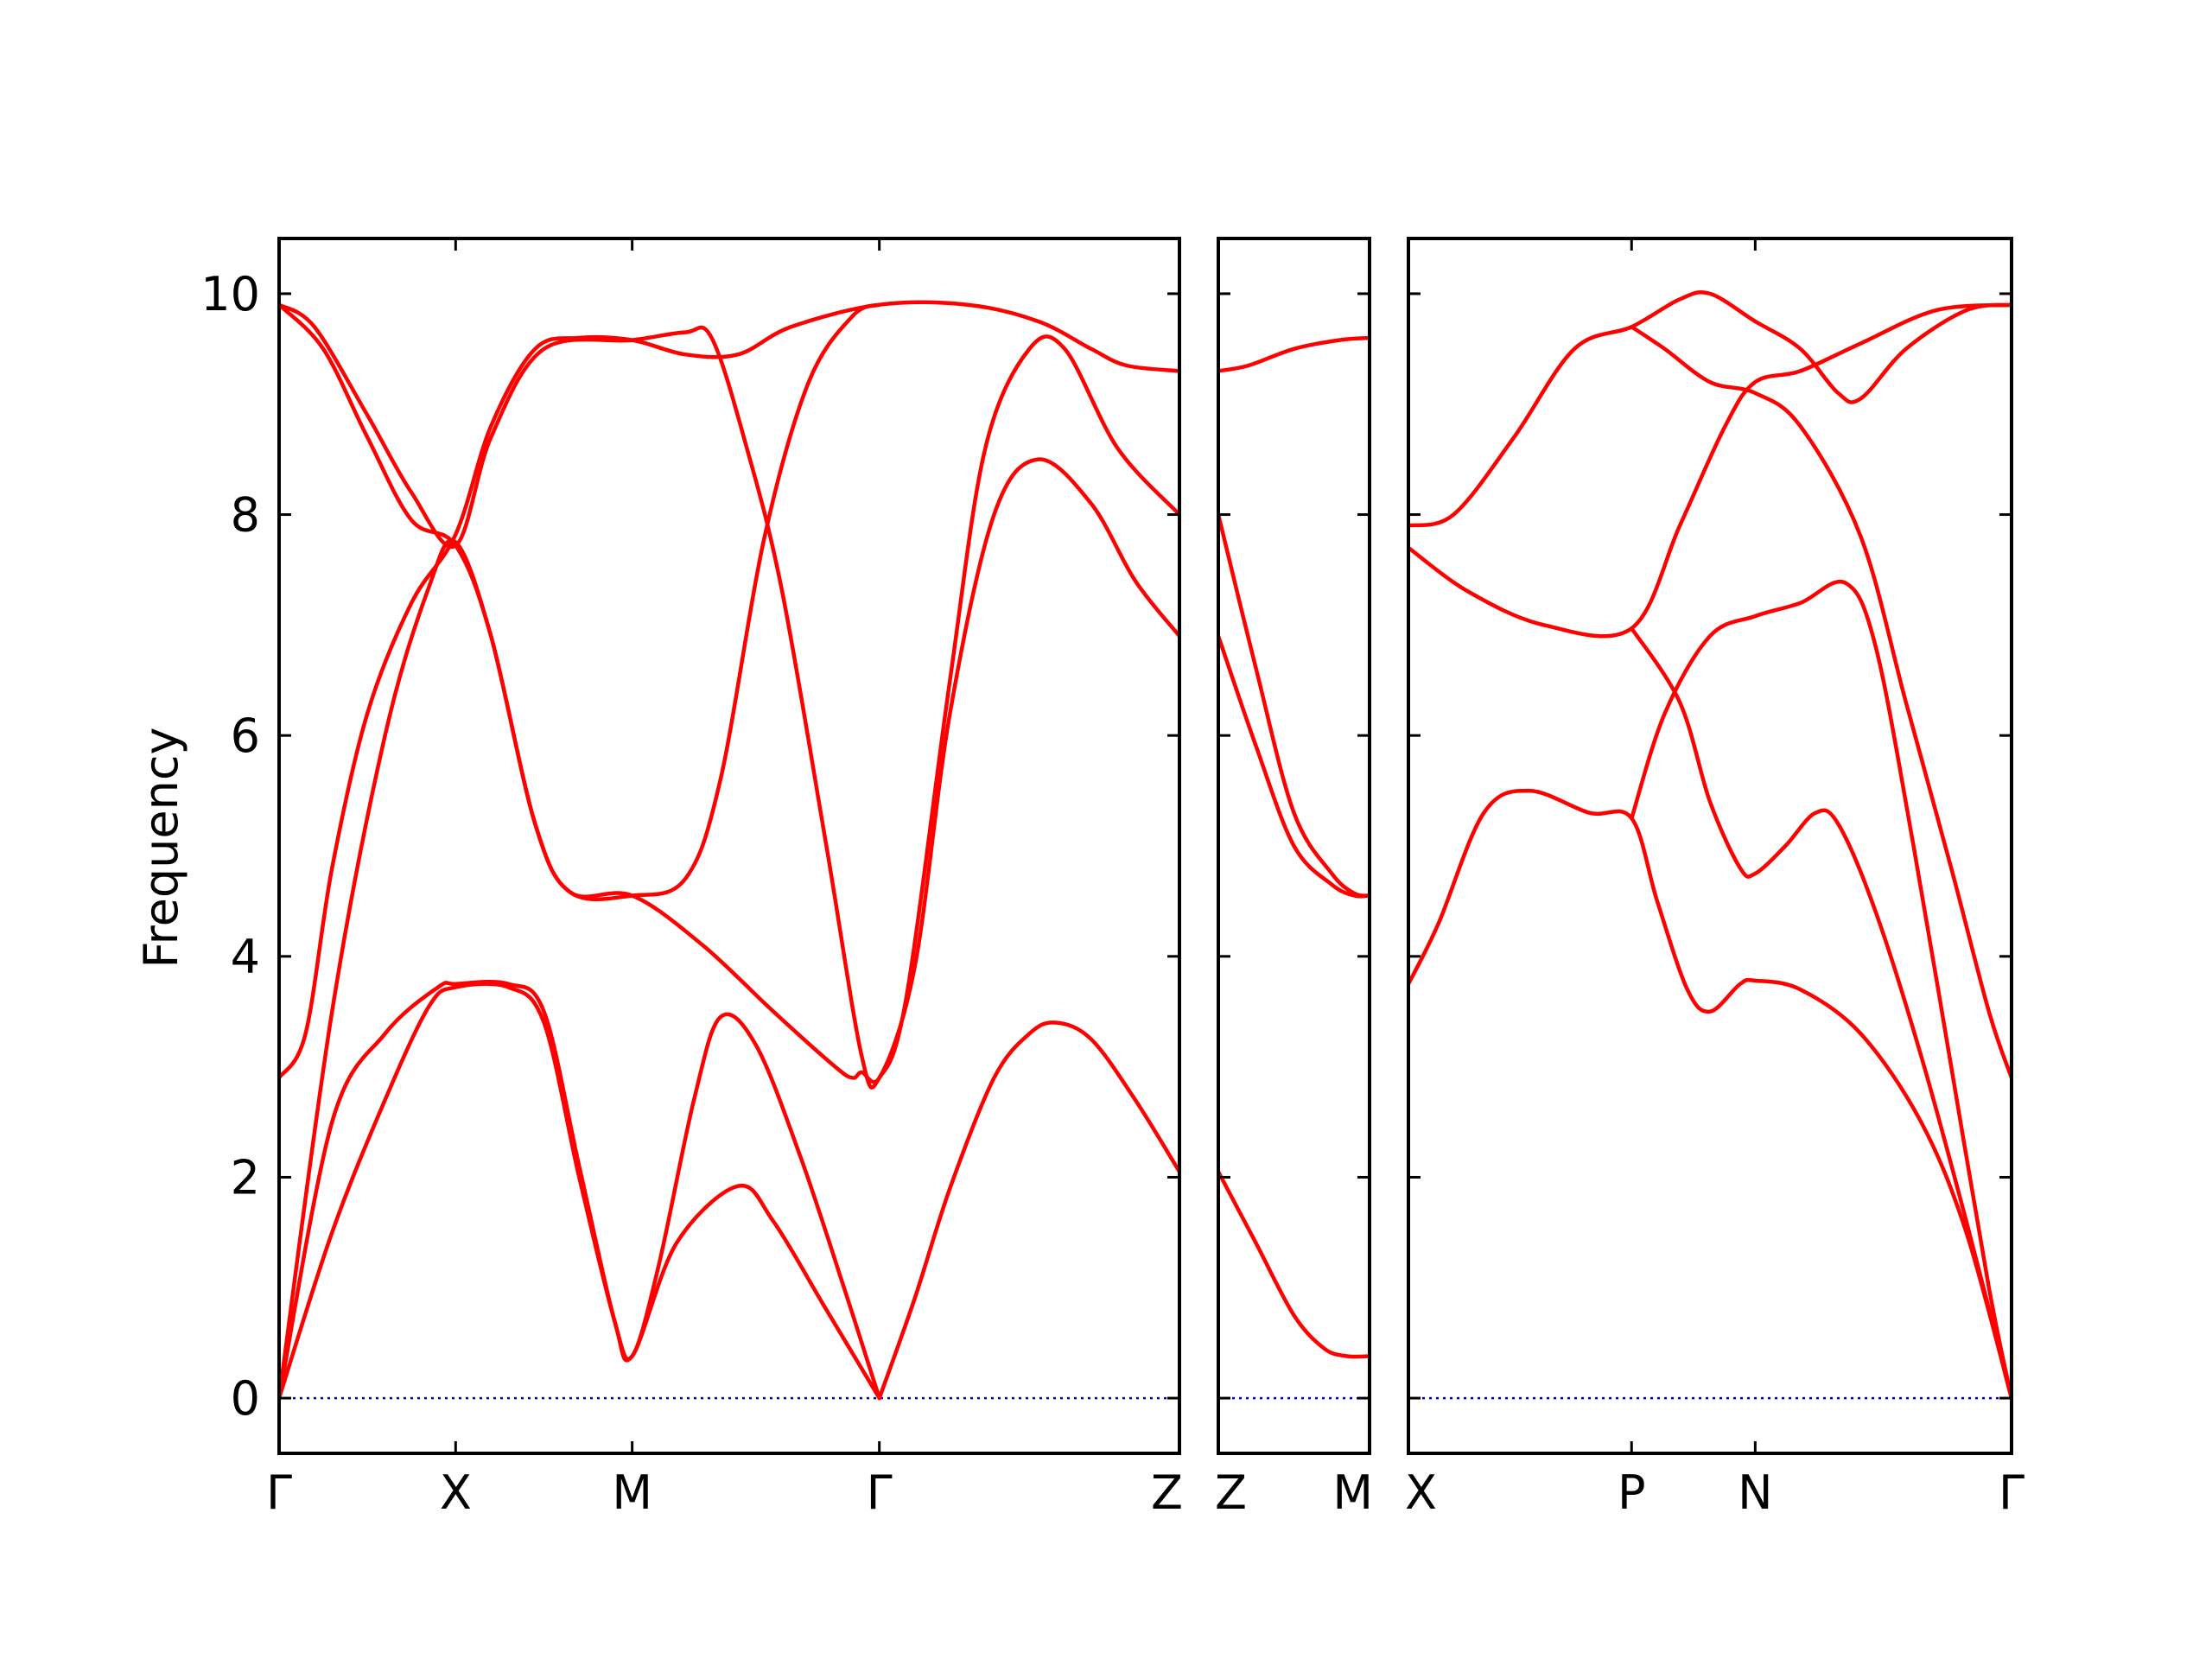 The width and height of the screenshot is (2212, 1659). Describe the element at coordinates (230, 294) in the screenshot. I see `y-tick-label: 10` at that location.